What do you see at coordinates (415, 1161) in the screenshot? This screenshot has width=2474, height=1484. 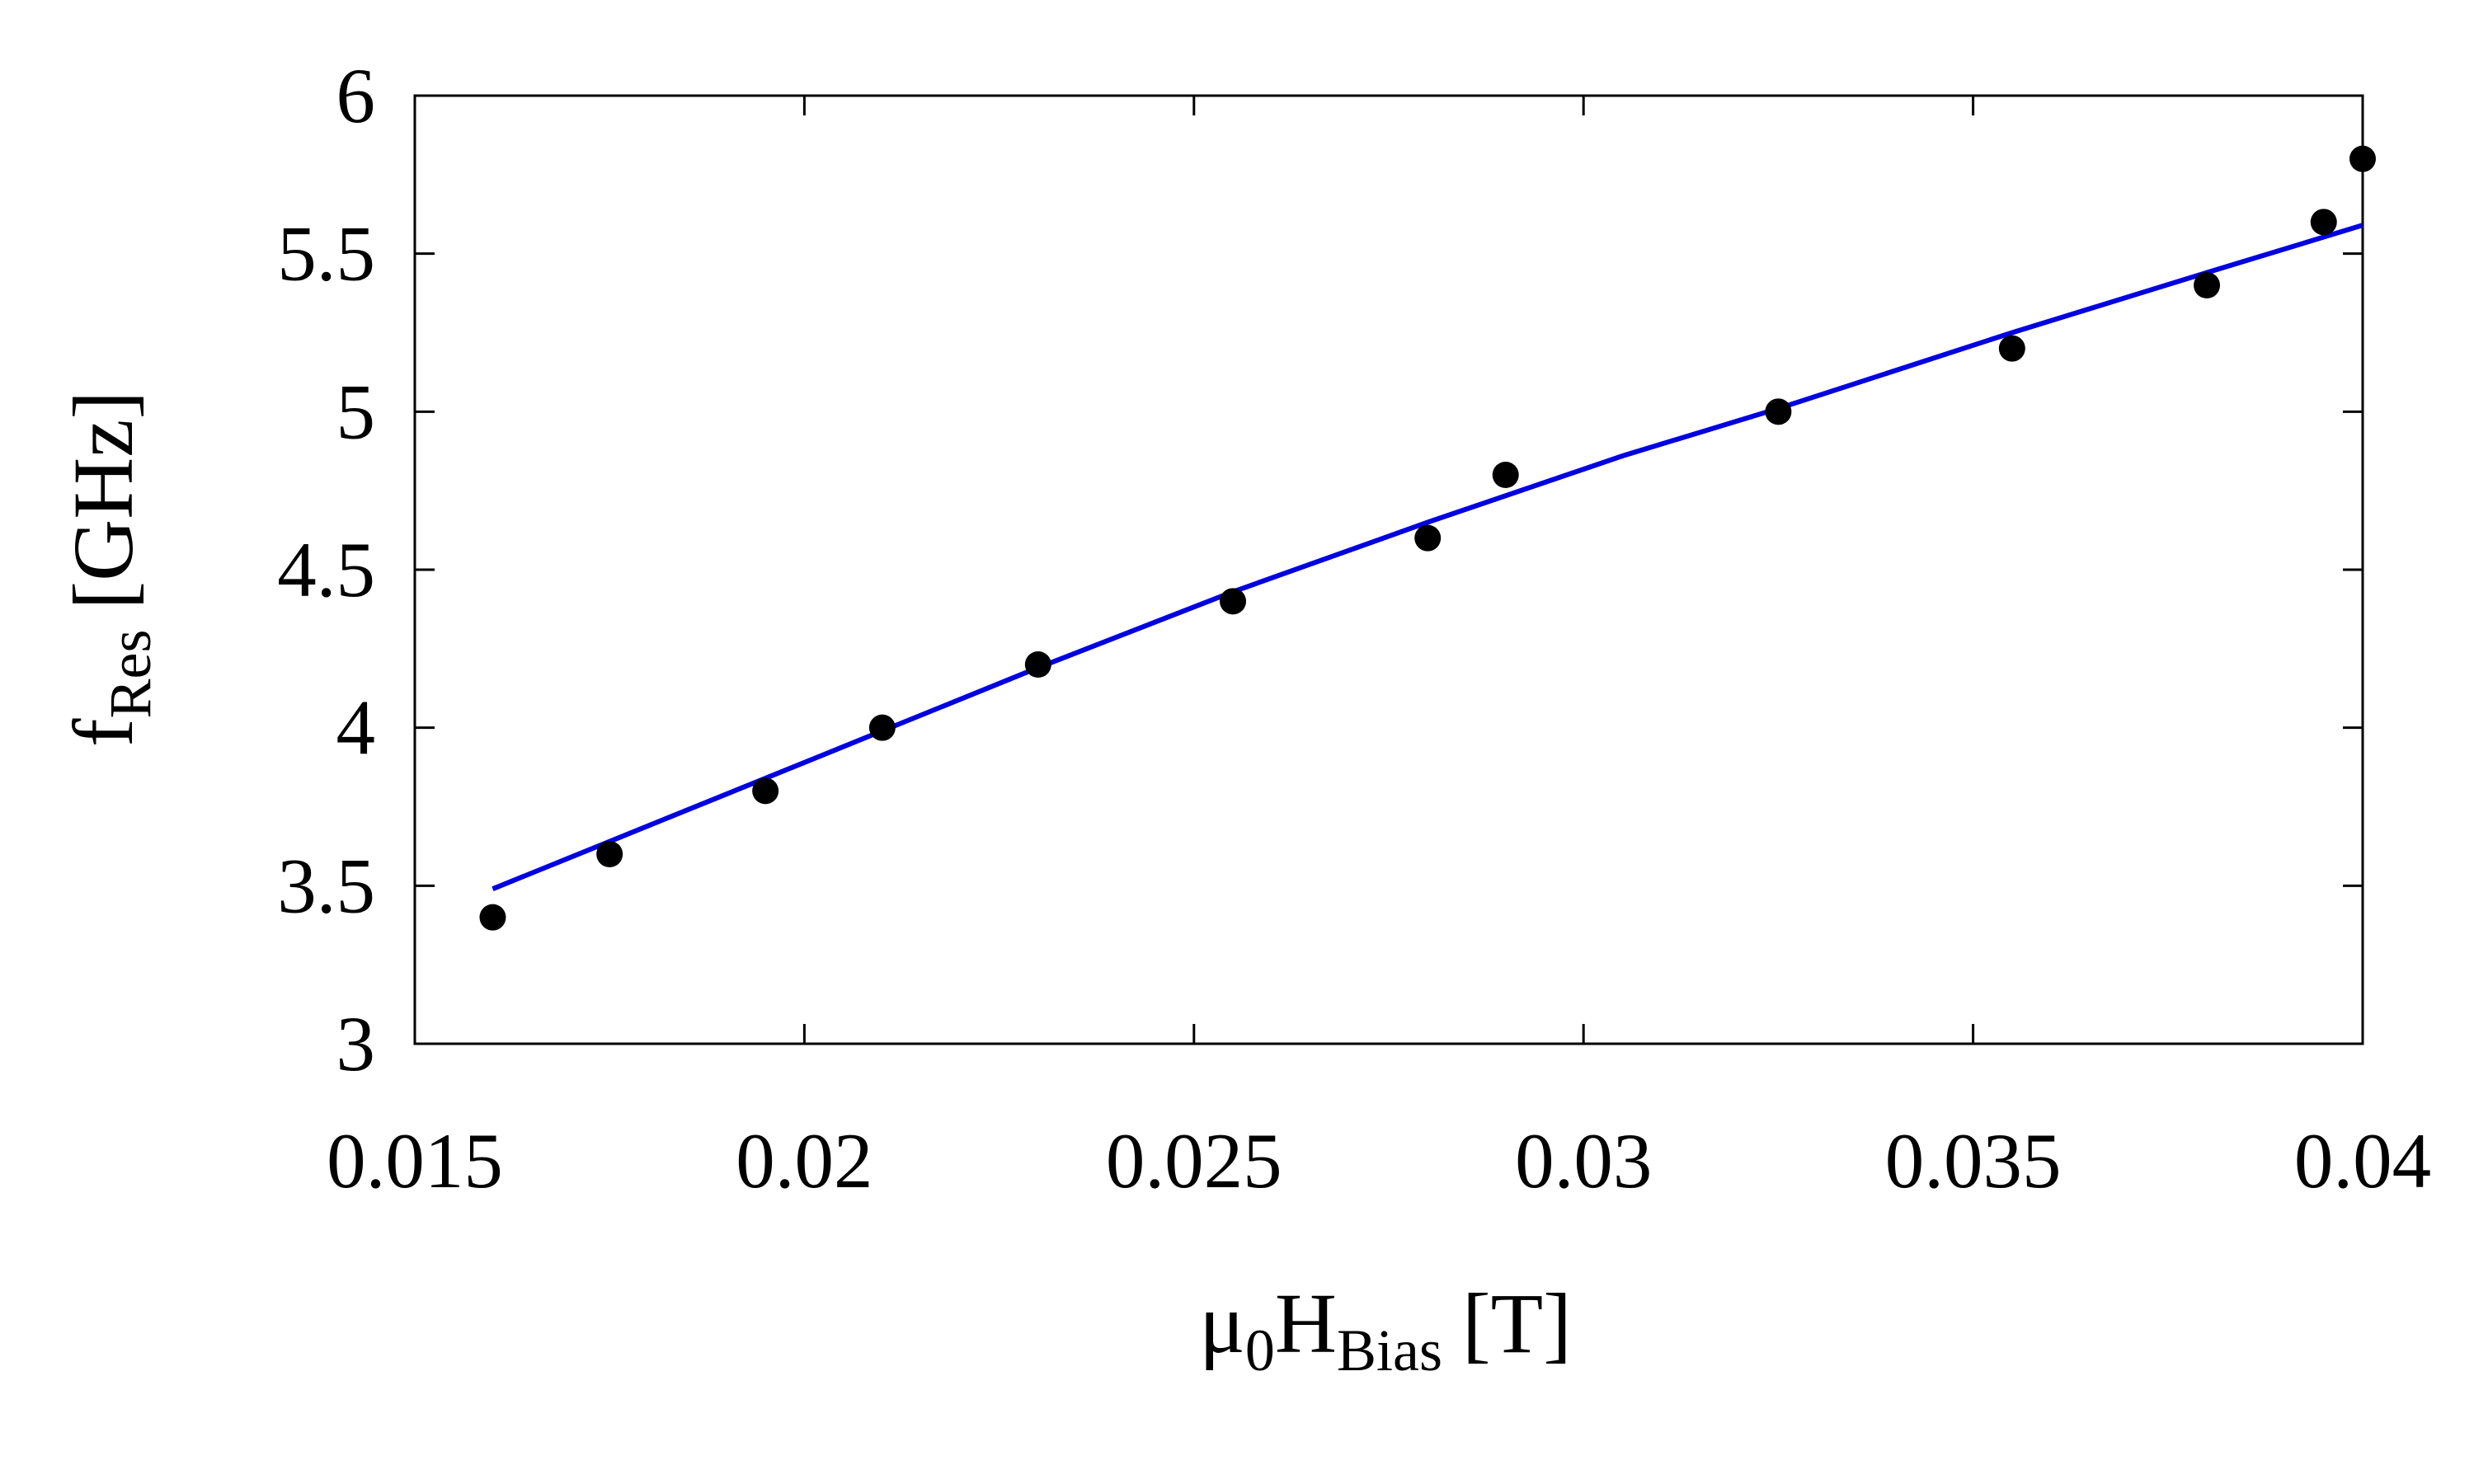 I see `x-tick-label: 0.015` at bounding box center [415, 1161].